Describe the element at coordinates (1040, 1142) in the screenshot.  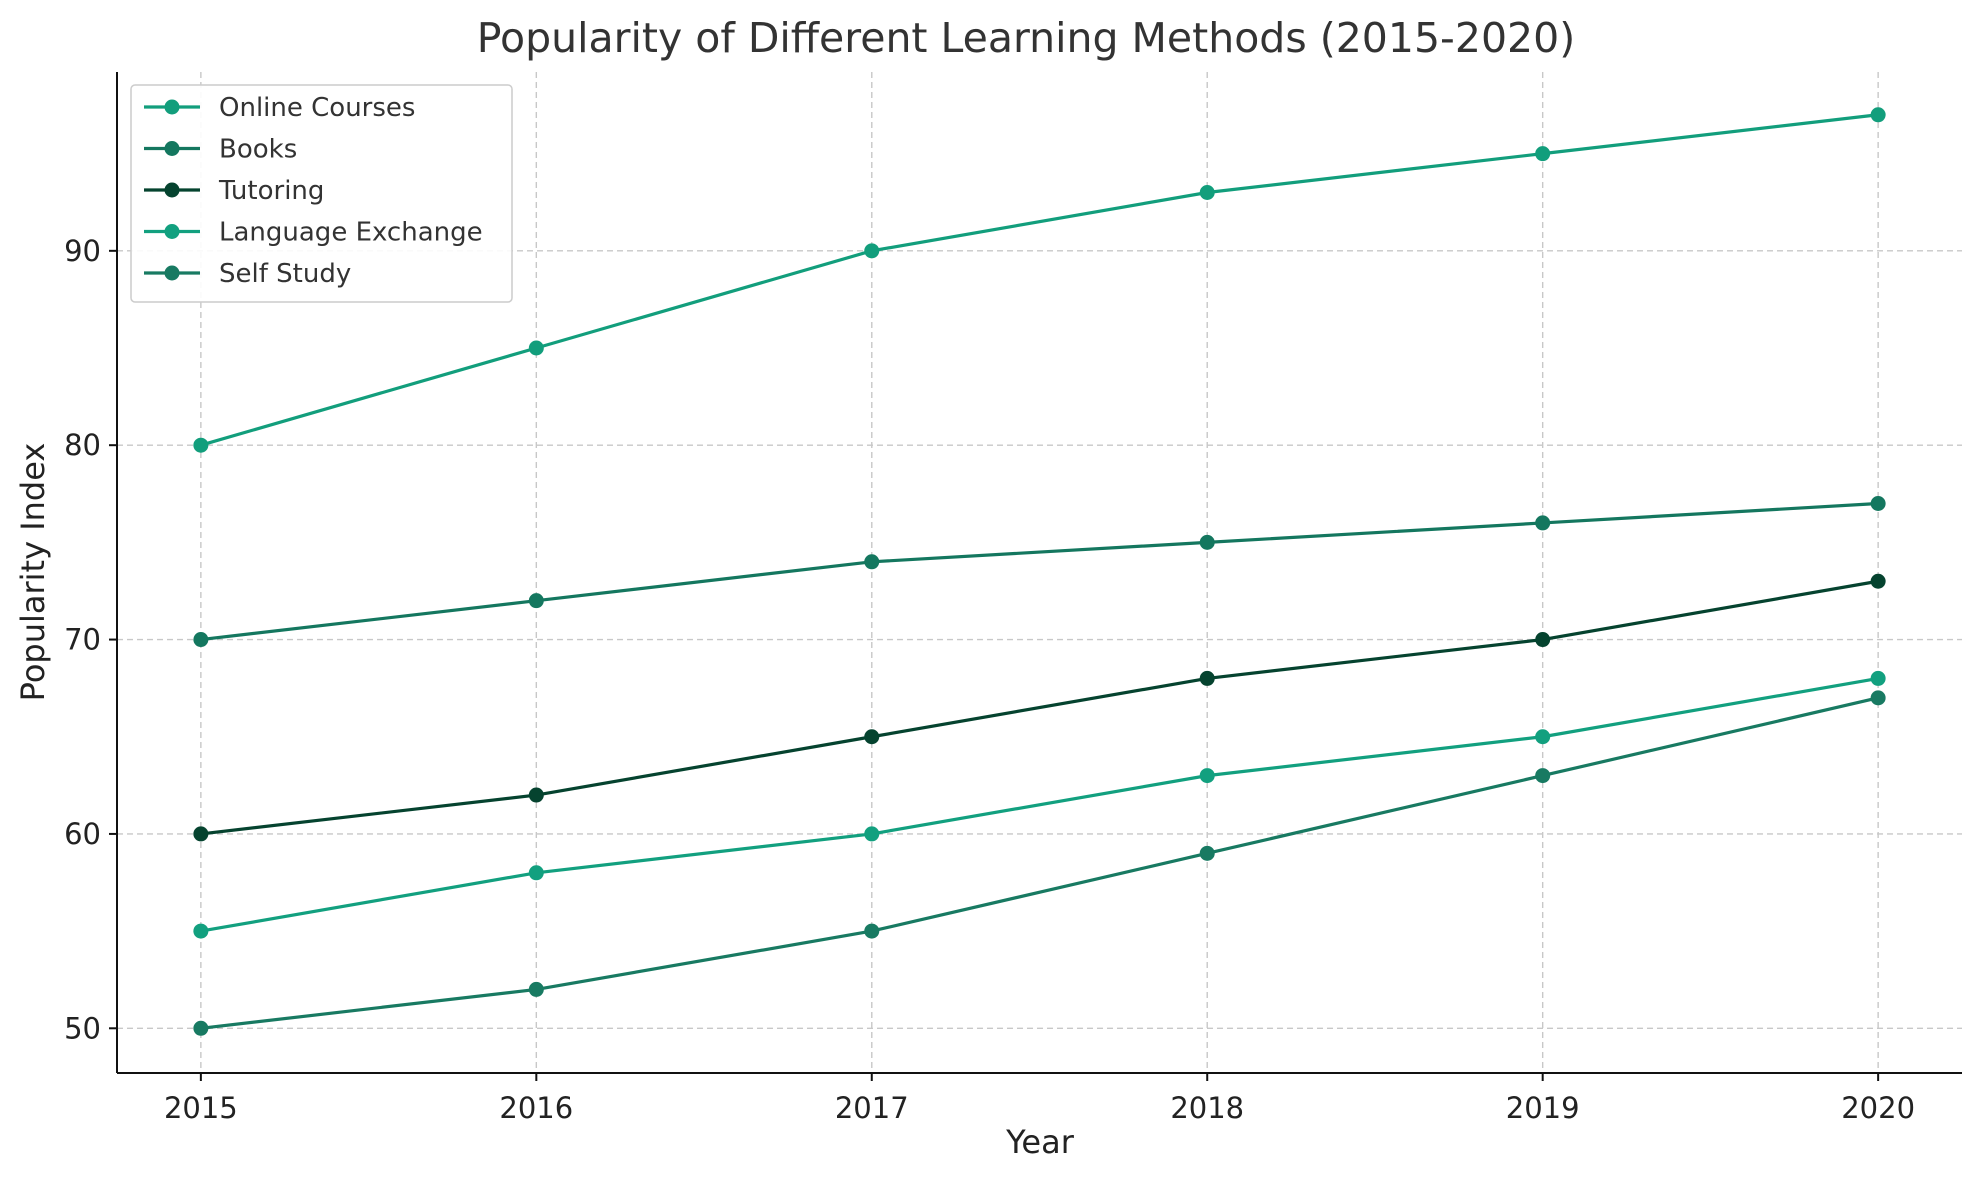
I see `x-axis-label: Year` at that location.